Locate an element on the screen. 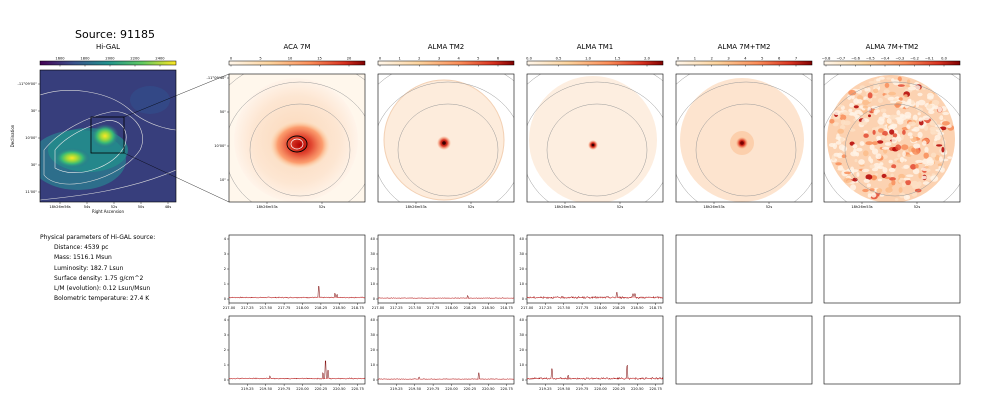  ytick-label: 4 is located at coordinates (225, 239).